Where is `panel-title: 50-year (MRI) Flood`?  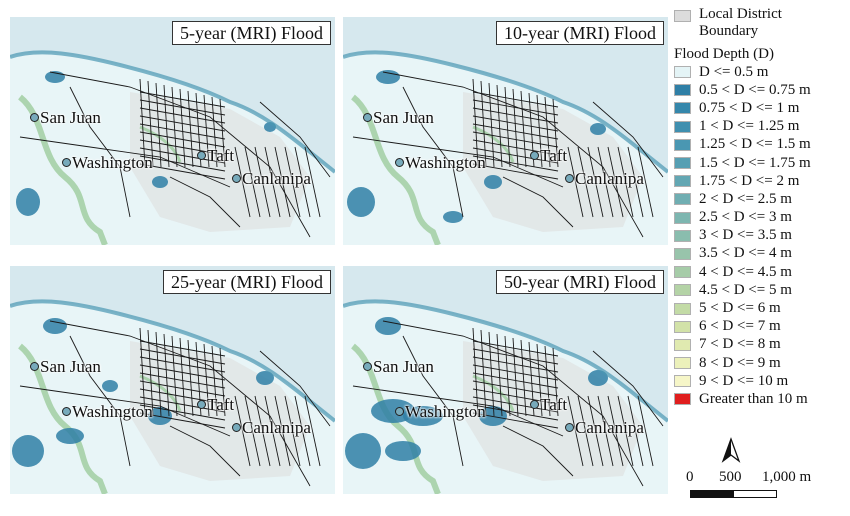 panel-title: 50-year (MRI) Flood is located at coordinates (580, 282).